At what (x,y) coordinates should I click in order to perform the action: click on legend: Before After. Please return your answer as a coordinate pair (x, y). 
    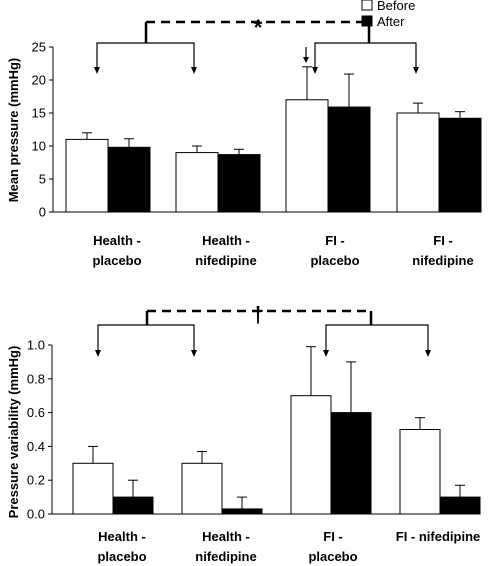
    Looking at the image, I should click on (388, 14).